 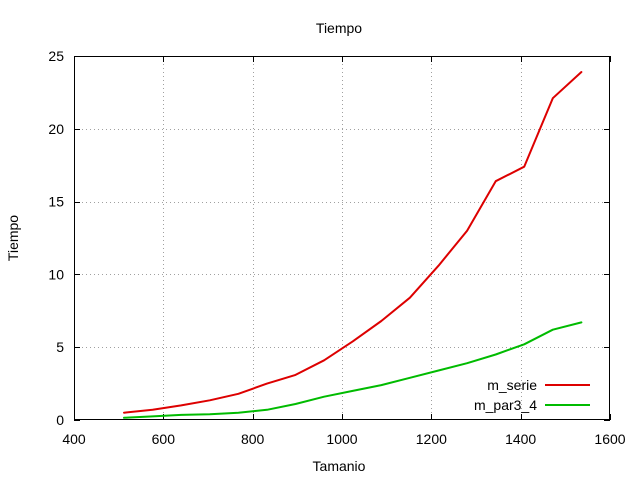 What do you see at coordinates (609, 439) in the screenshot?
I see `x-tick-label: 1600` at bounding box center [609, 439].